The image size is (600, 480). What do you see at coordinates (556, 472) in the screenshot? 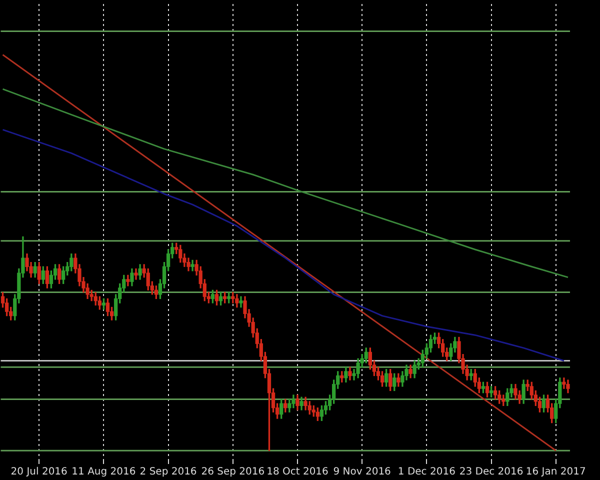
I see `x-tick-label: 16 Jan 2017` at bounding box center [556, 472].